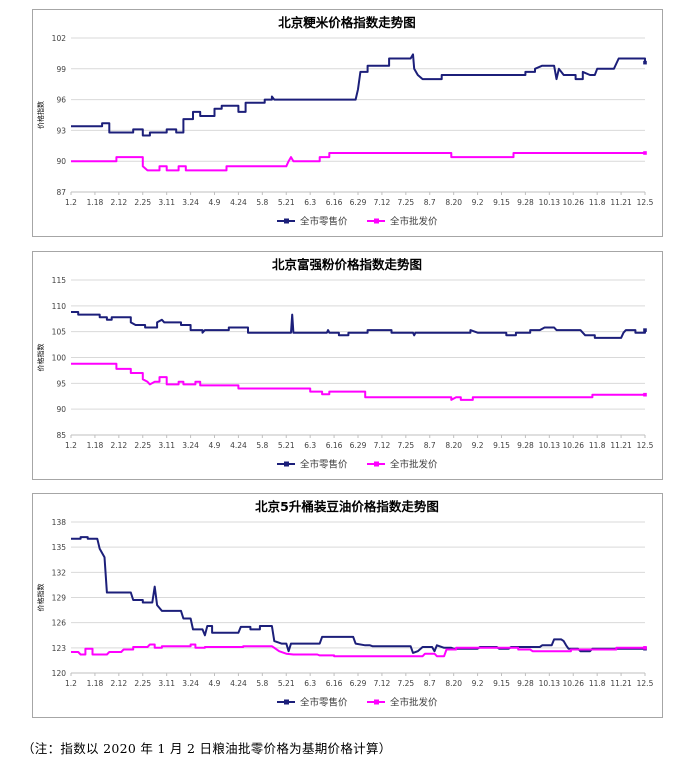  Describe the element at coordinates (59, 547) in the screenshot. I see `y-tick-label: 135` at that location.